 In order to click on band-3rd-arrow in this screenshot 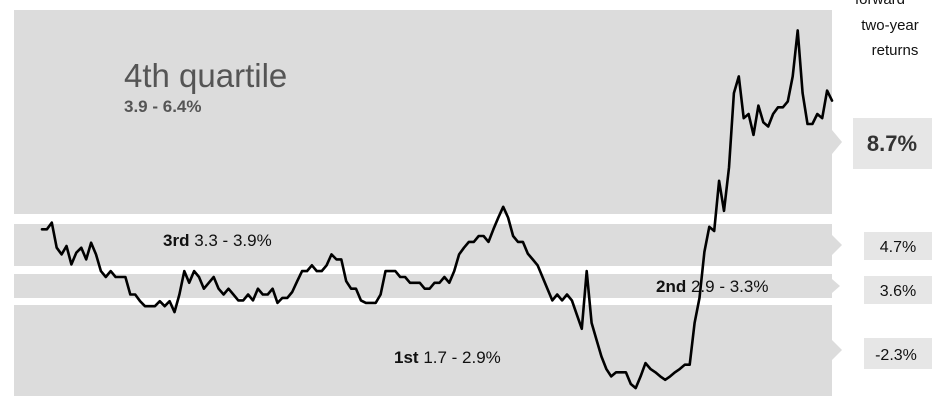, I will do `click(837, 245)`.